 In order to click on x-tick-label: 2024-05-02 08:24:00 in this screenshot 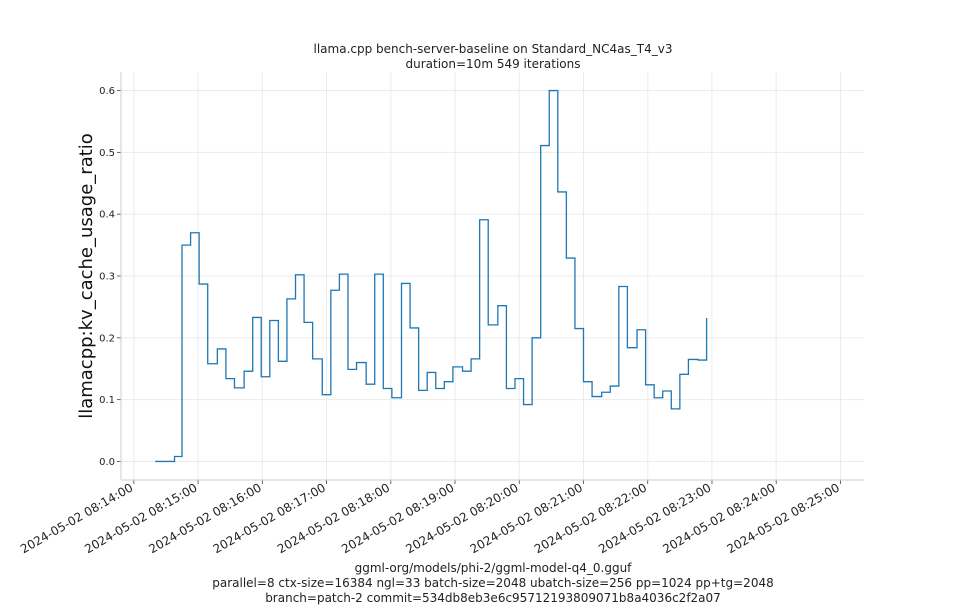, I will do `click(718, 518)`.